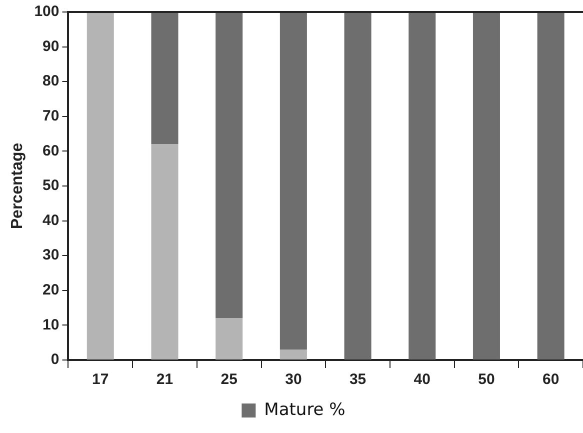  Describe the element at coordinates (51, 185) in the screenshot. I see `y-tick-label: 50` at that location.